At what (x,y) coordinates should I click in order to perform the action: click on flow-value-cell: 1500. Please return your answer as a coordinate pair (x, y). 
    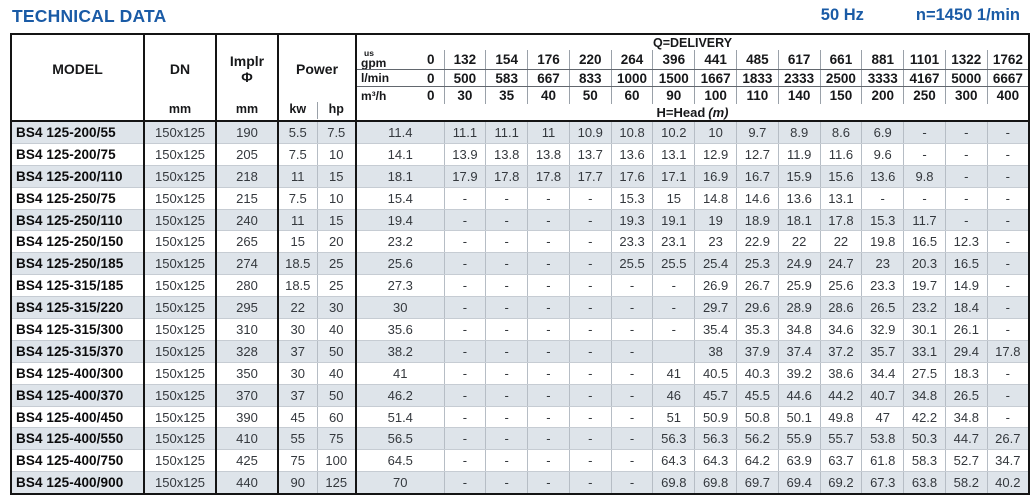
    Looking at the image, I should click on (673, 78).